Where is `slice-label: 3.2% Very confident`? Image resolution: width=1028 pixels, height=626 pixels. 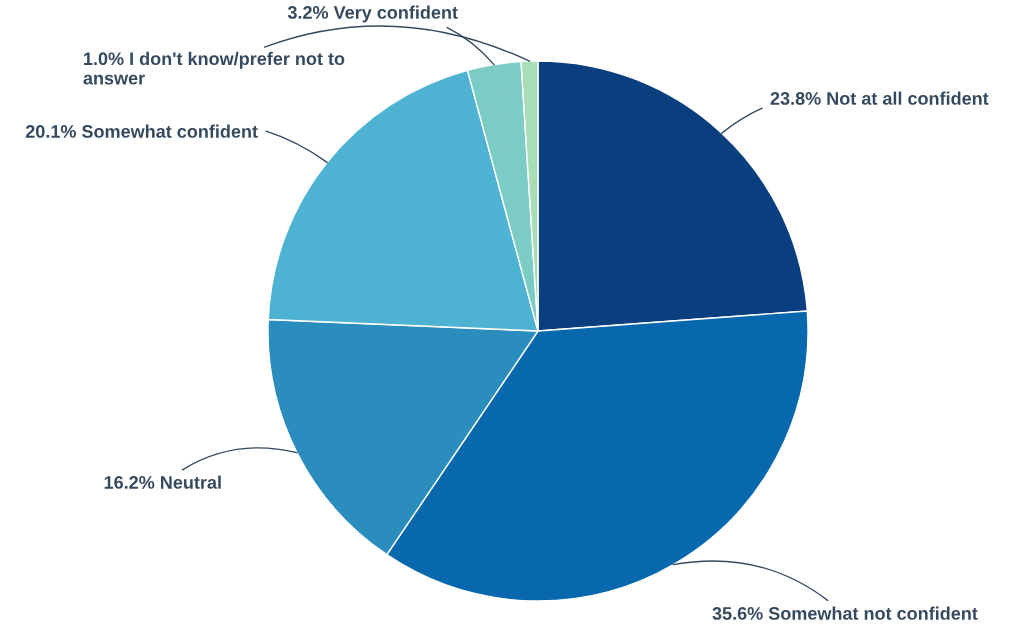 slice-label: 3.2% Very confident is located at coordinates (372, 14).